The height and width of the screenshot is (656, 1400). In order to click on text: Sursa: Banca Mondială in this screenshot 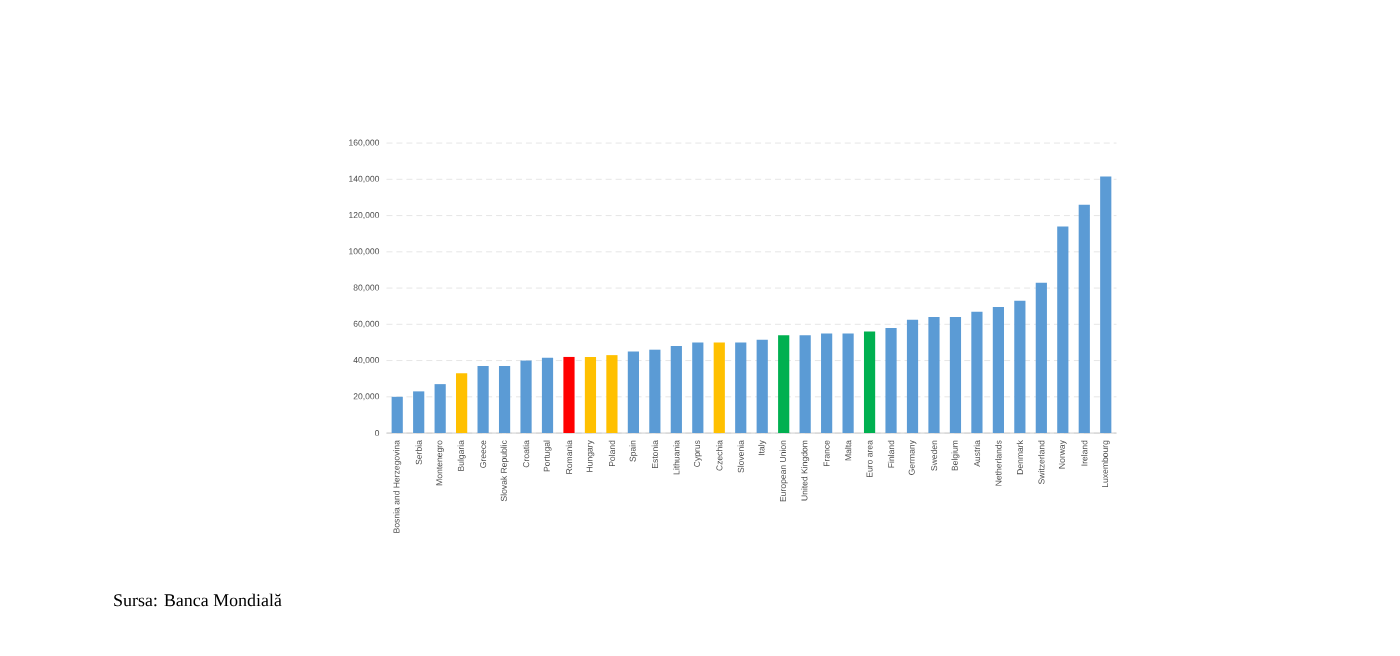, I will do `click(198, 600)`.